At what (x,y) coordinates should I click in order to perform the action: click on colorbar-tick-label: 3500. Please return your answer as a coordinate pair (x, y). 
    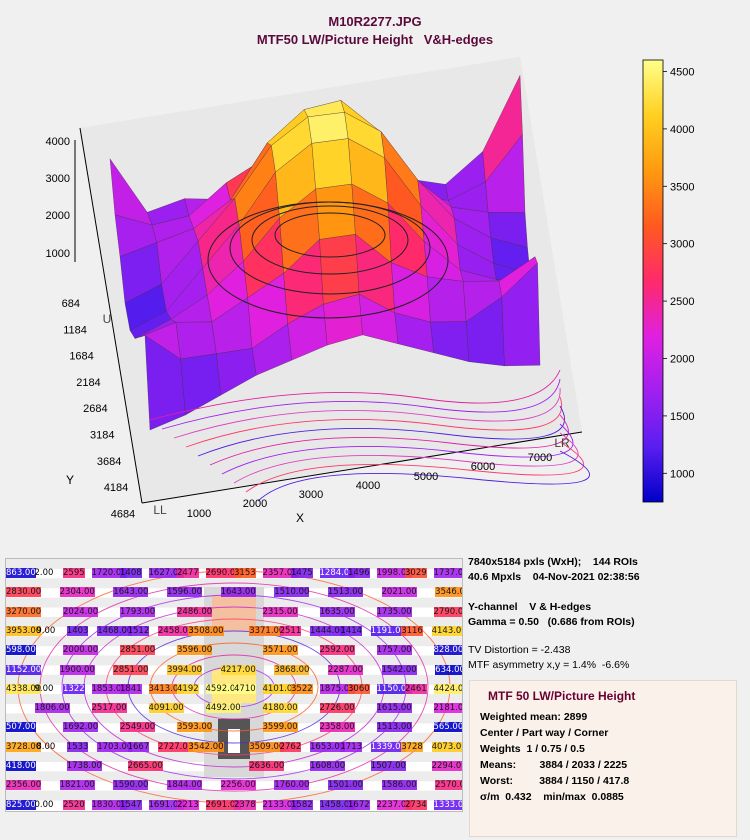
    Looking at the image, I should click on (682, 187).